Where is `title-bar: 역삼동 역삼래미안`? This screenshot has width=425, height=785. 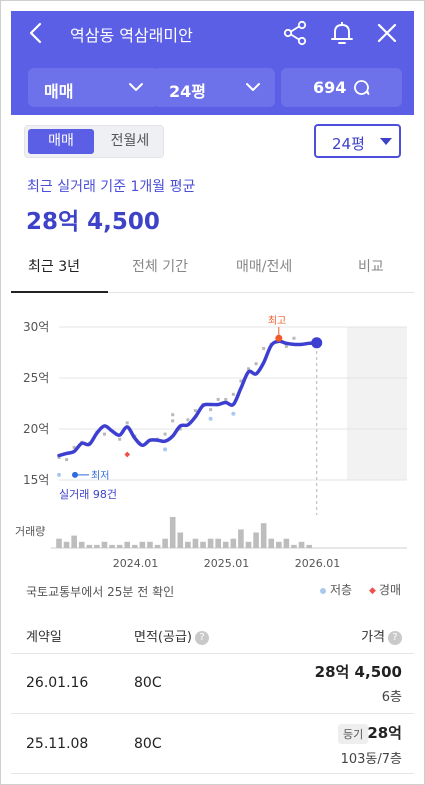 title-bar: 역삼동 역삼래미안 is located at coordinates (212, 33).